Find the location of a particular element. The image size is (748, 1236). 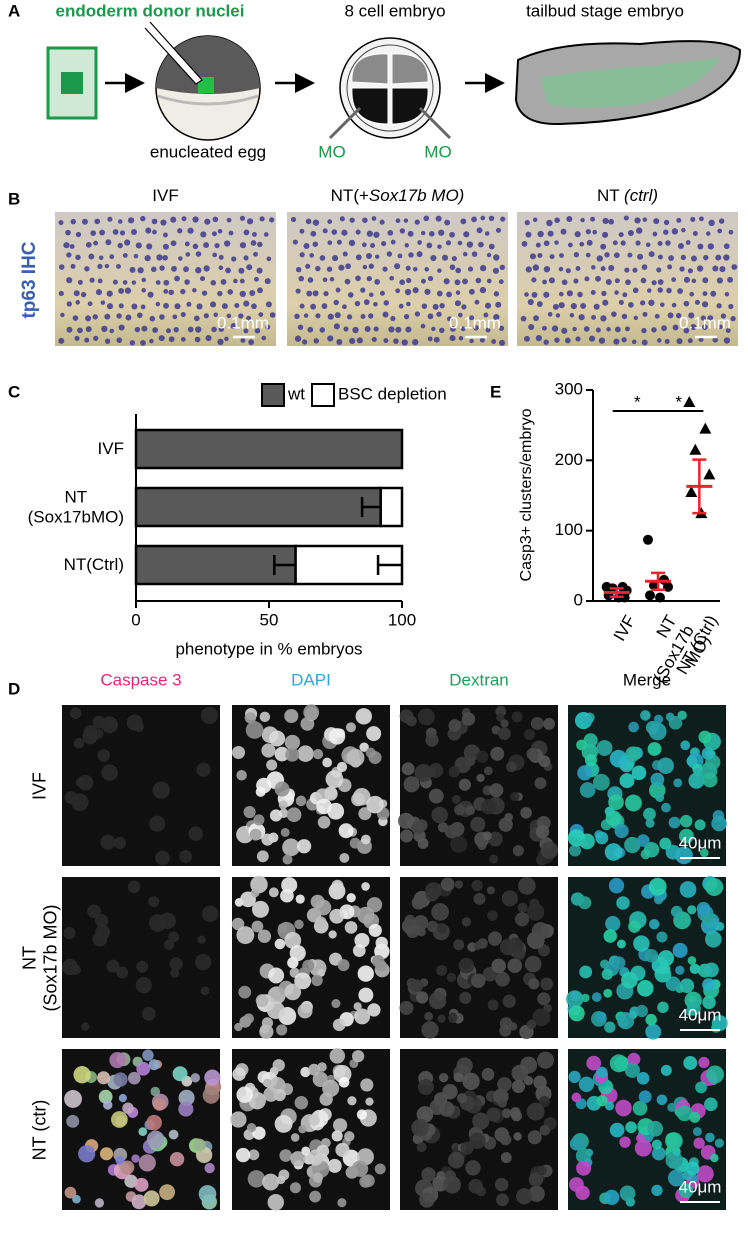

column-title: Dextran is located at coordinates (479, 679).